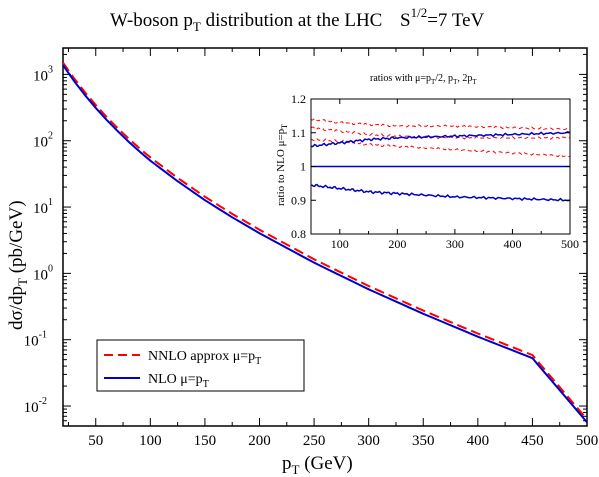  I want to click on inset-y-tick-label: 1, so click(303, 167).